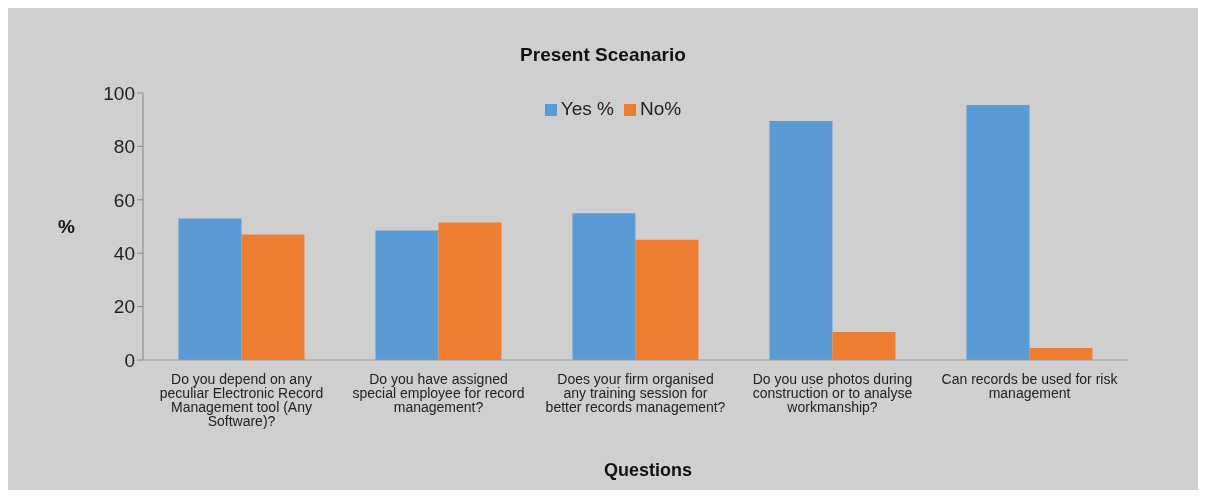 This screenshot has width=1211, height=498. Describe the element at coordinates (124, 253) in the screenshot. I see `y-tick-label: 40` at that location.